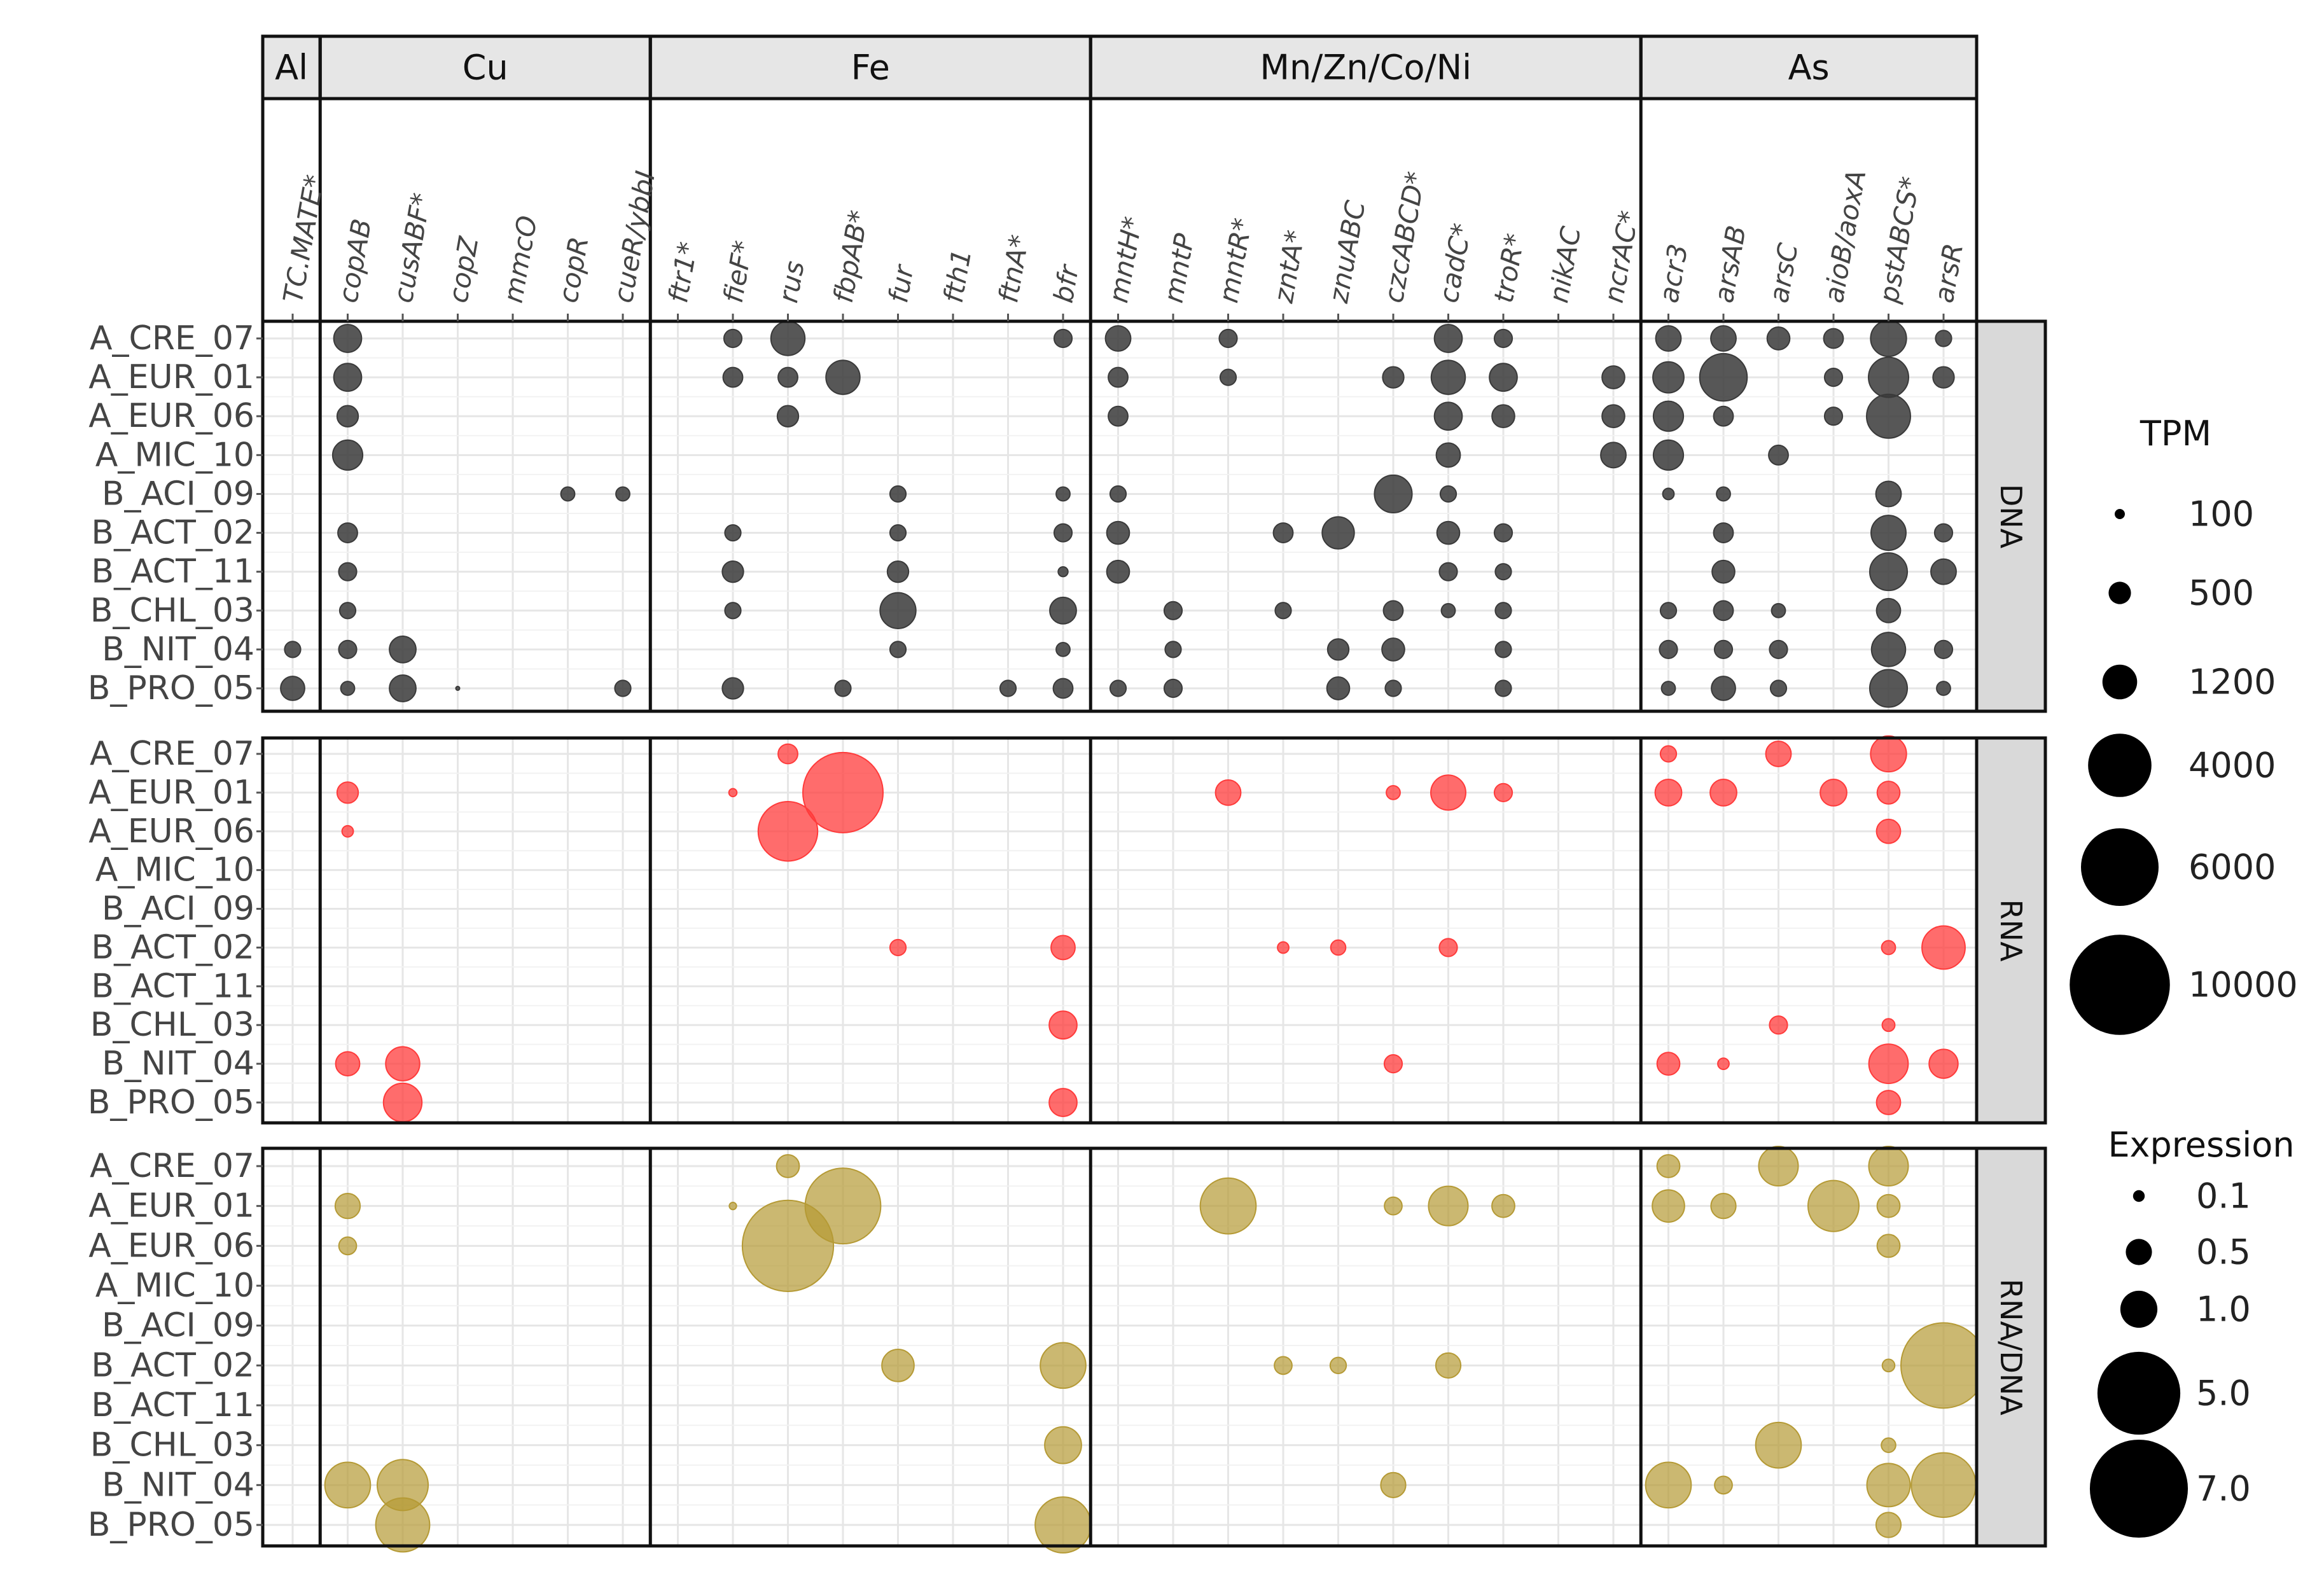 The height and width of the screenshot is (1572, 2324). Describe the element at coordinates (1393, 1485) in the screenshot. I see `bubble-rna-dna-b-nit-04-czcabcd` at that location.